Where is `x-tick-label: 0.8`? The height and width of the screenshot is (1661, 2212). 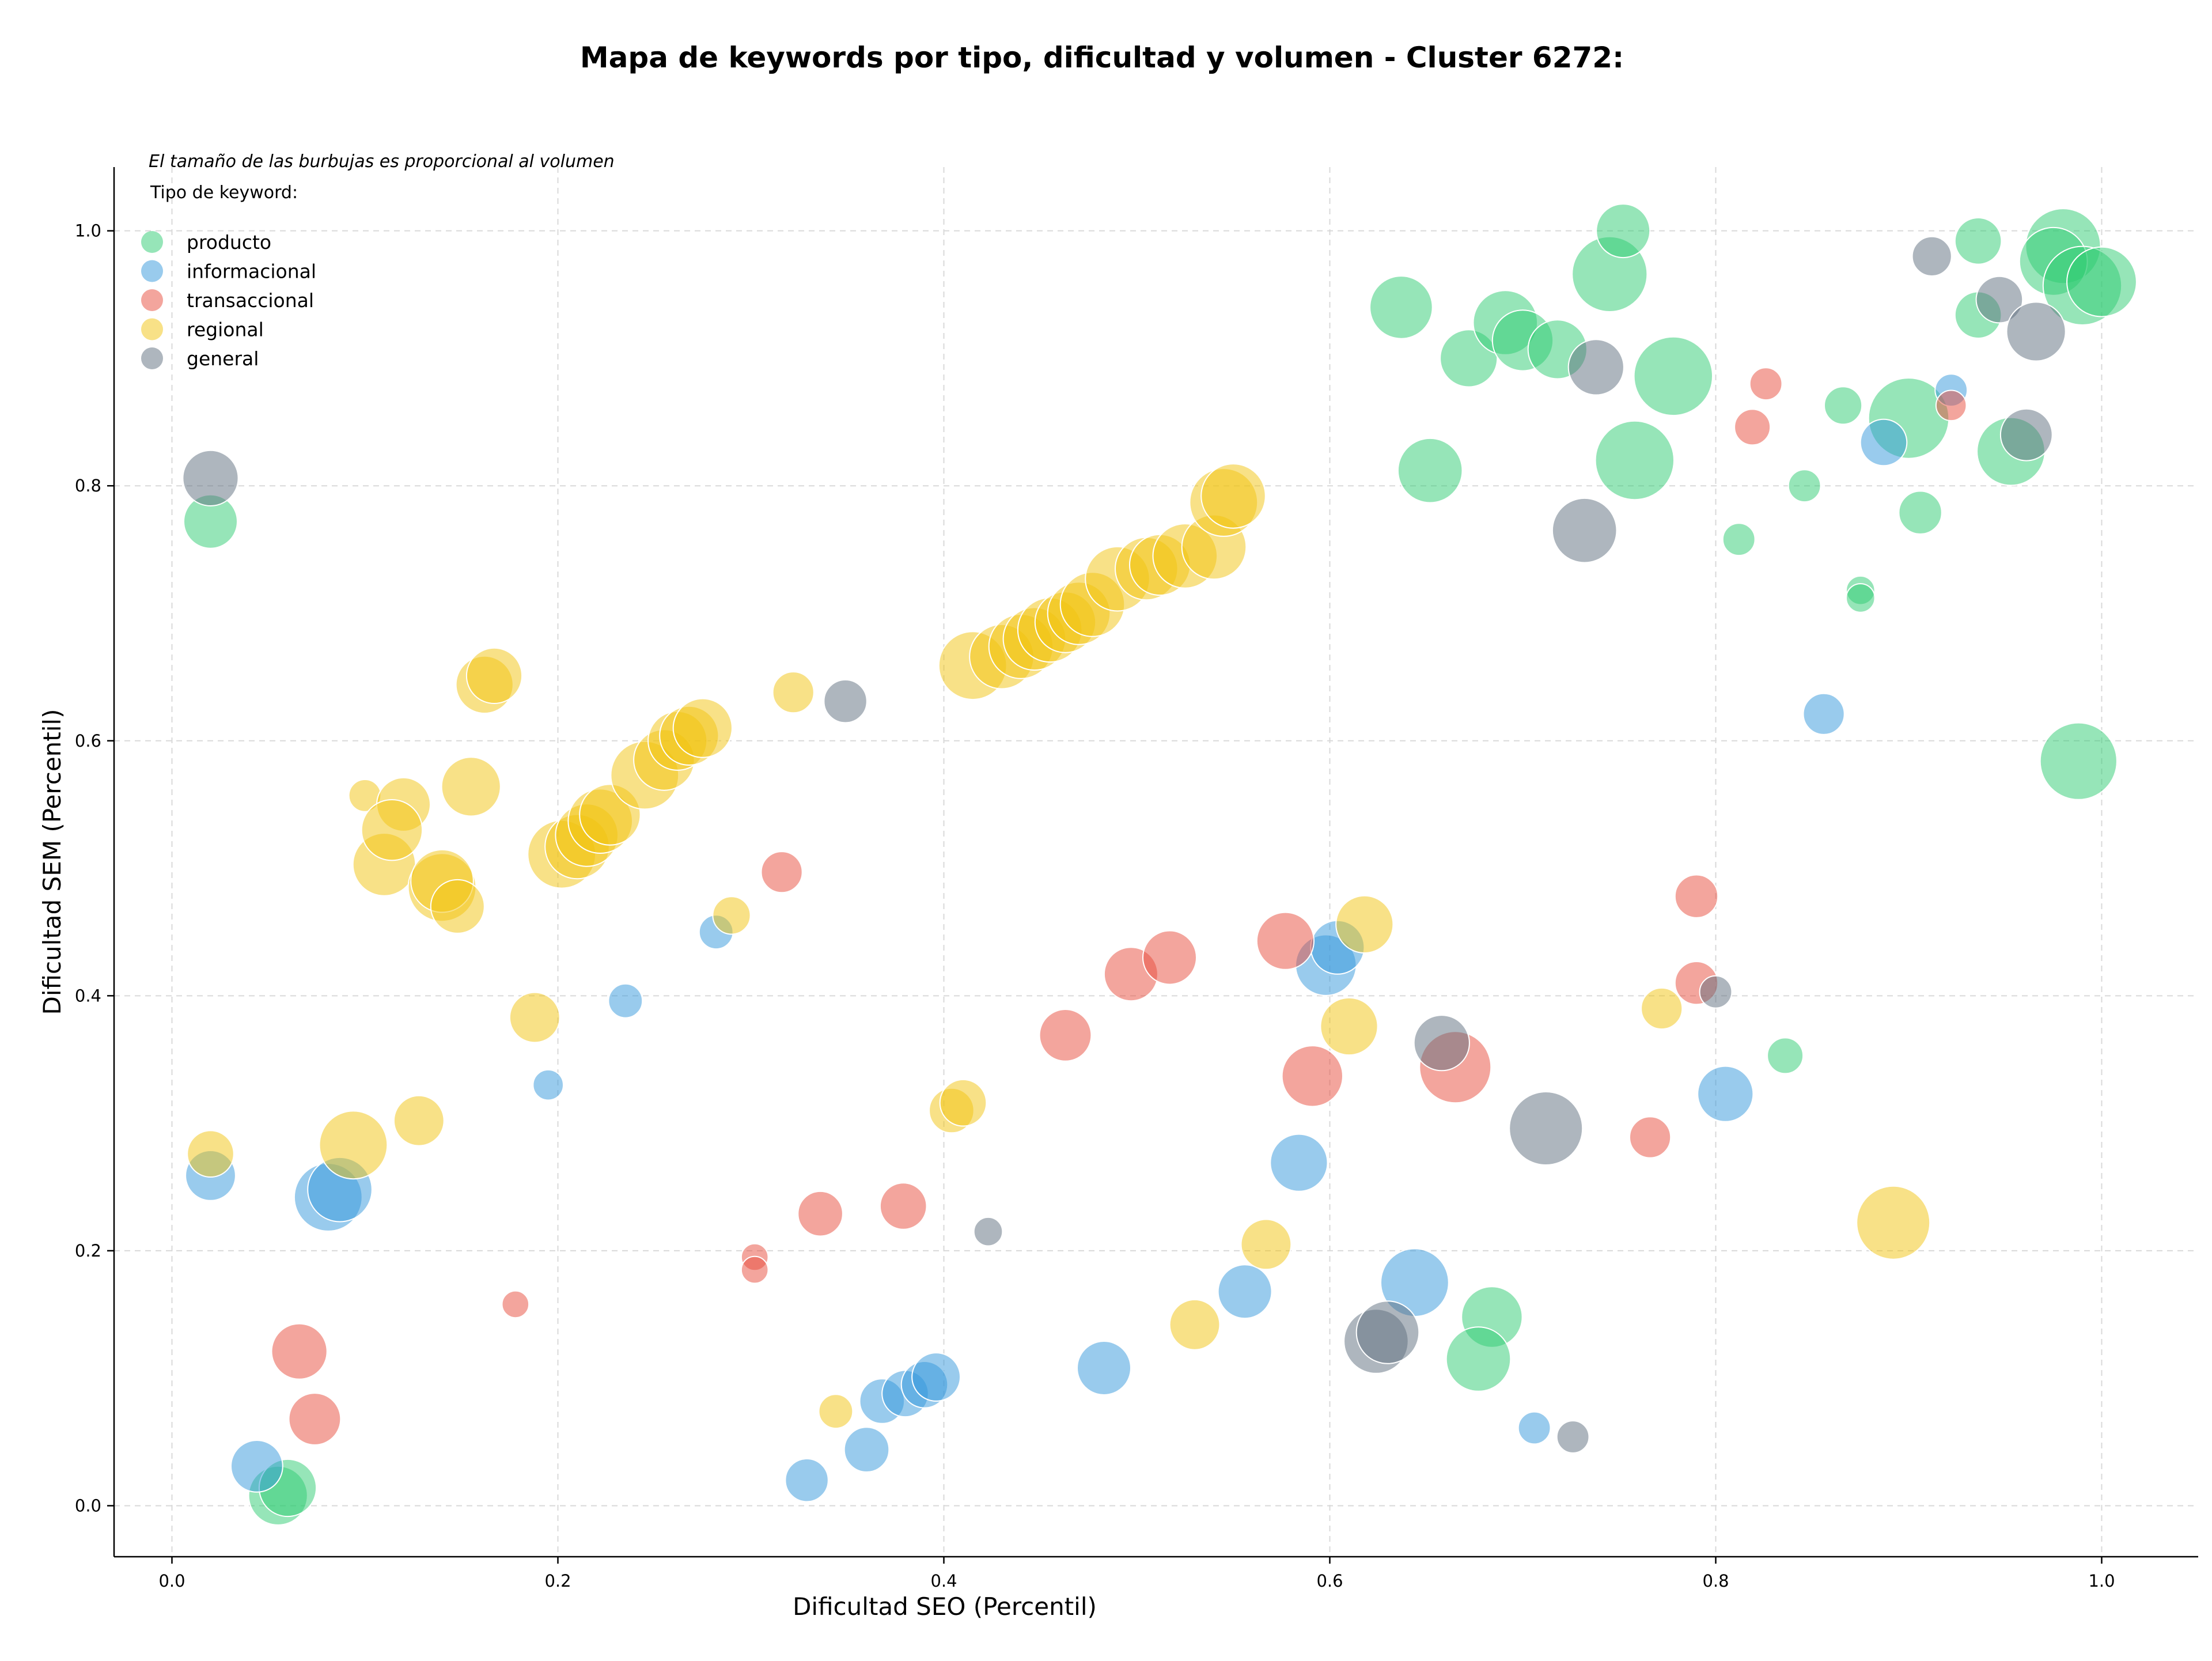
x-tick-label: 0.8 is located at coordinates (1715, 1581).